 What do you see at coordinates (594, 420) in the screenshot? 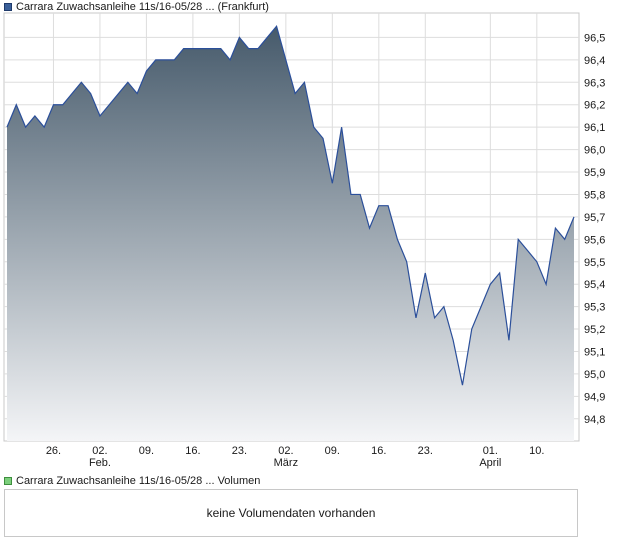
I see `y-tick-label: 94,8` at bounding box center [594, 420].